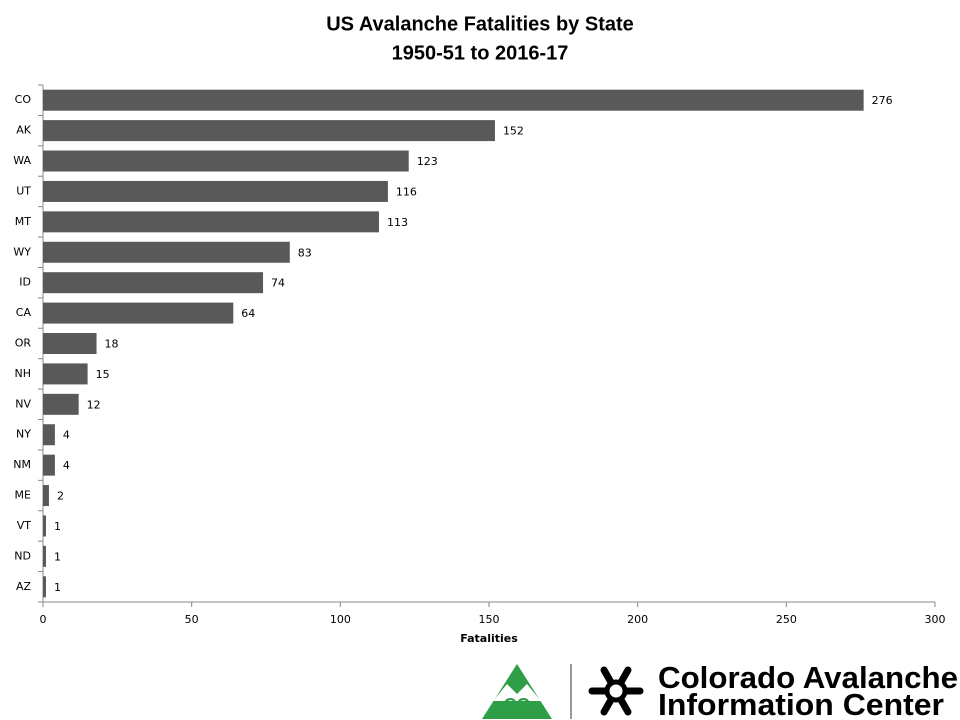  What do you see at coordinates (23, 190) in the screenshot?
I see `y-tick-label: UT` at bounding box center [23, 190].